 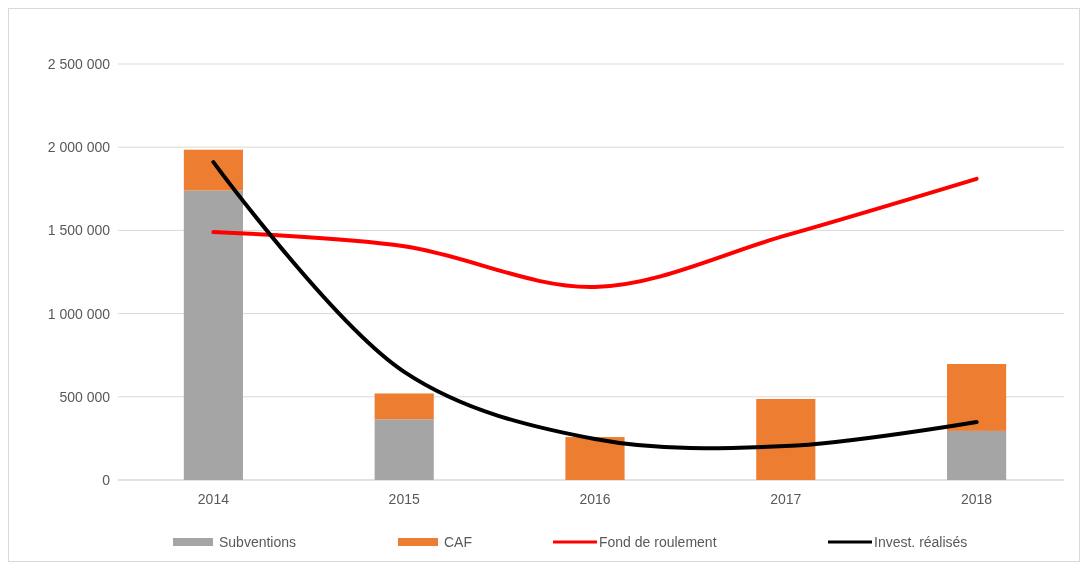 I want to click on x-tick-label: 2014, so click(x=213, y=499).